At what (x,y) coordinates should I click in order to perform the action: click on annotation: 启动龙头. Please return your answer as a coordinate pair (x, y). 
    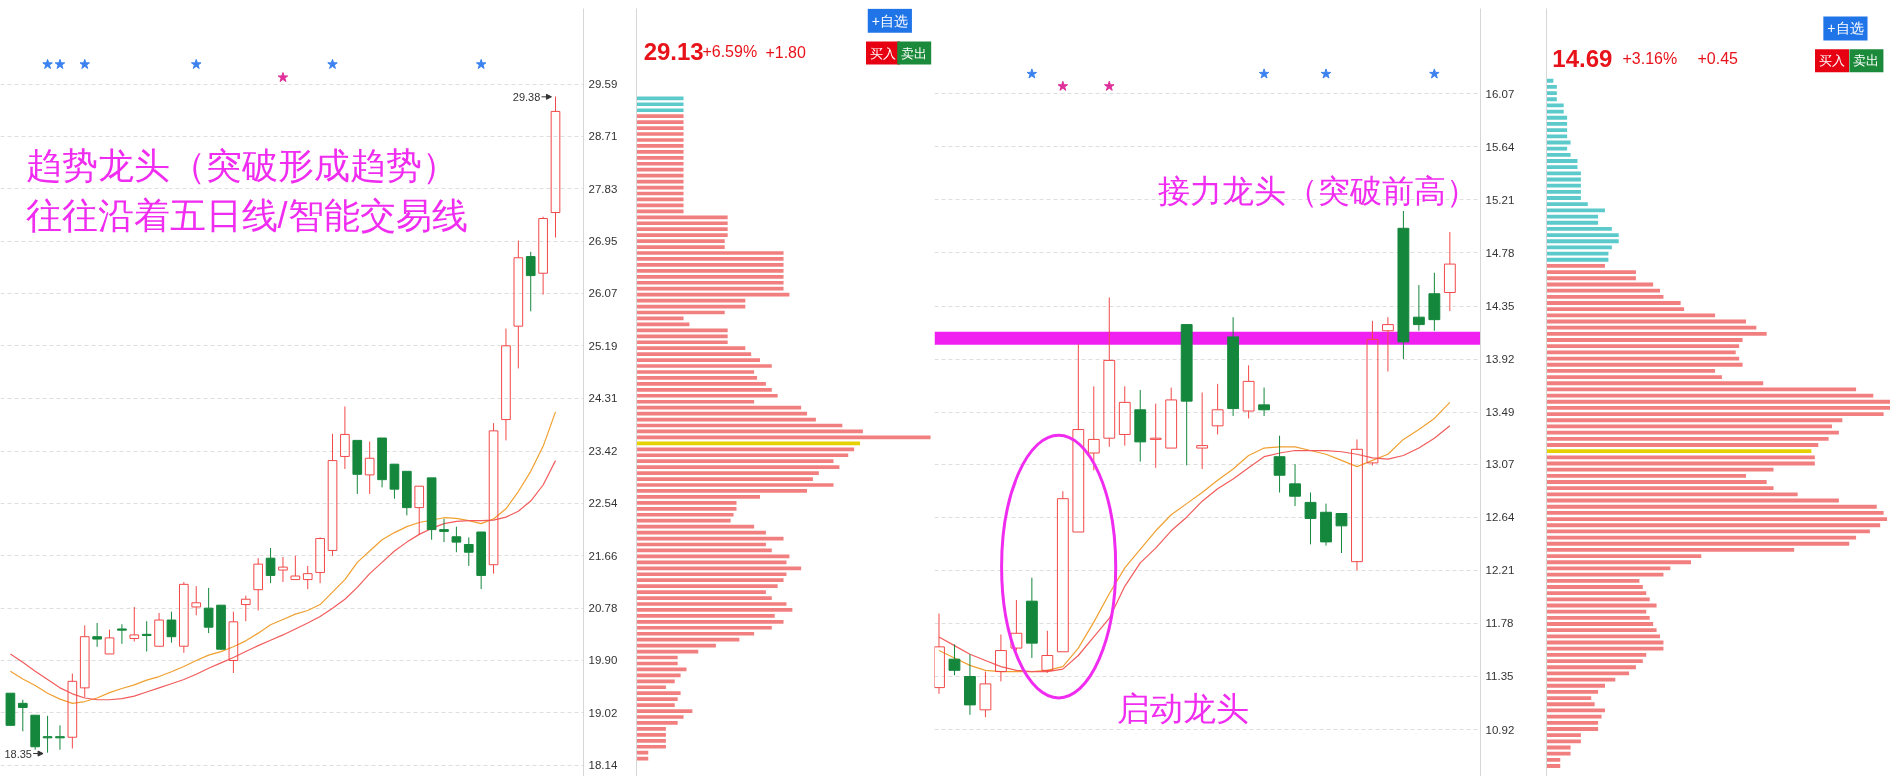
    Looking at the image, I should click on (1183, 709).